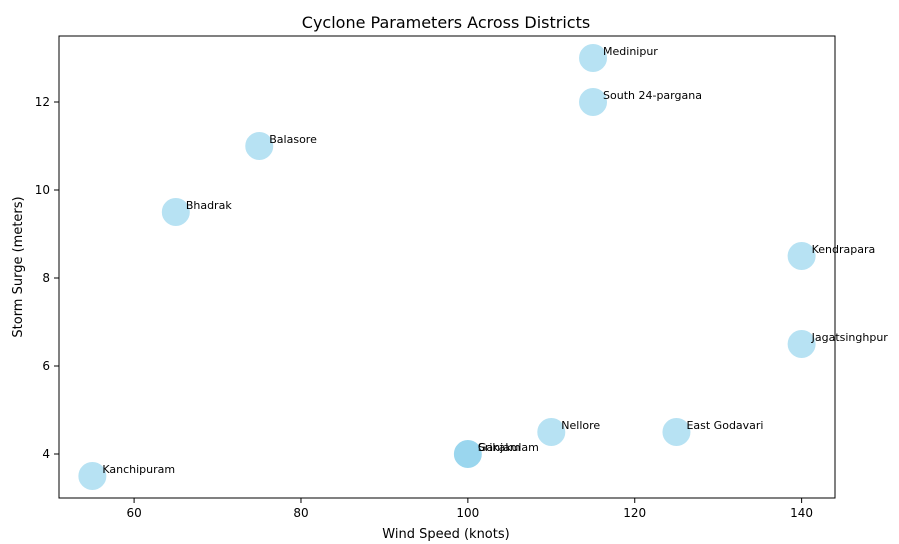 The width and height of the screenshot is (899, 544). What do you see at coordinates (634, 513) in the screenshot?
I see `x-tick-label-3: 120` at bounding box center [634, 513].